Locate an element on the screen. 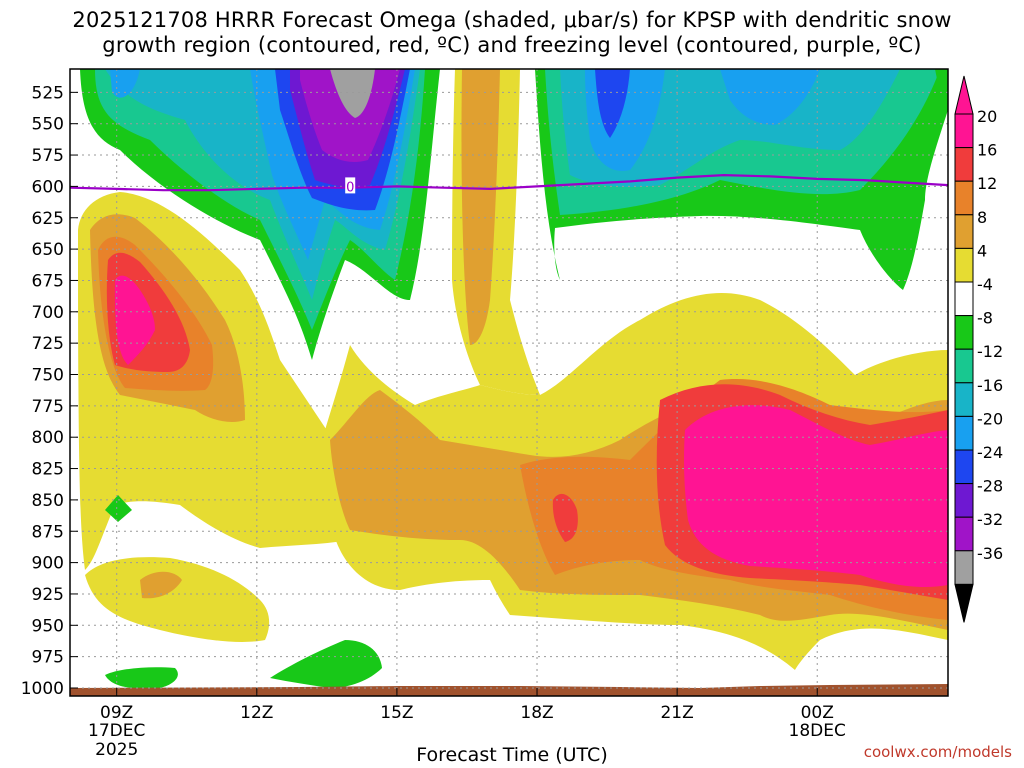  y-tick-label-800: 800 is located at coordinates (48, 438).